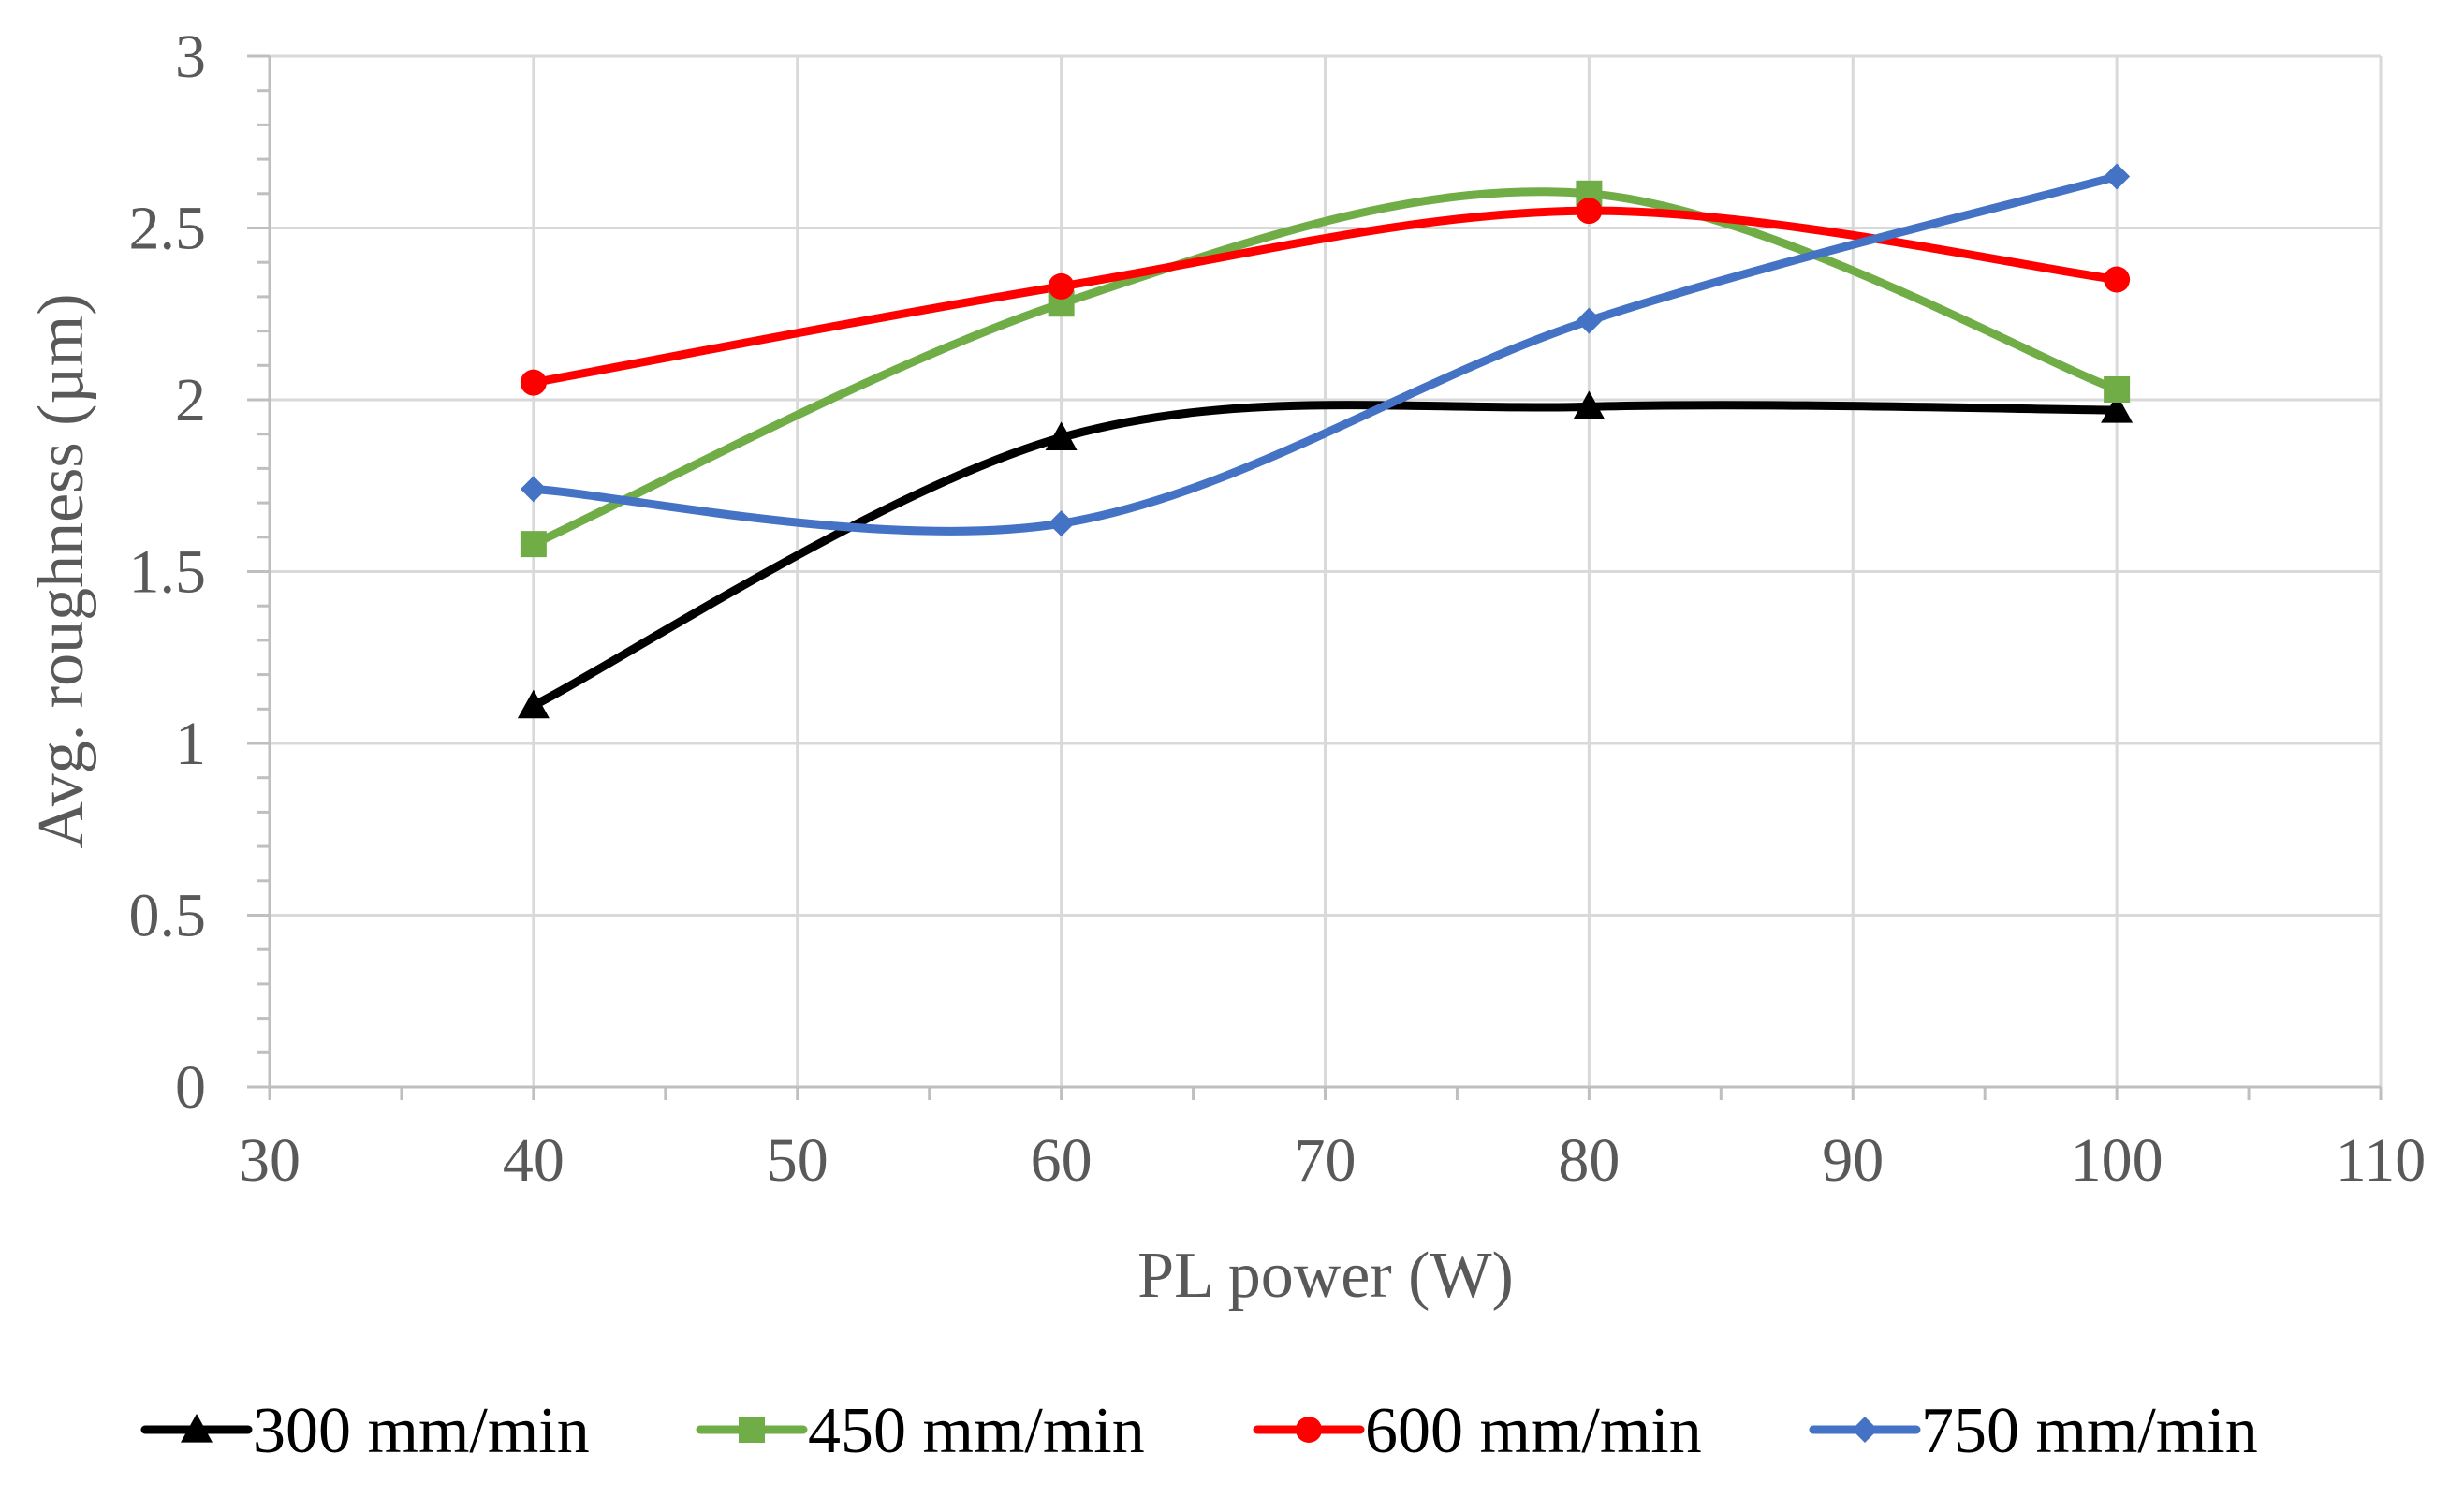  Describe the element at coordinates (798, 1160) in the screenshot. I see `x-tick-label: 50` at that location.